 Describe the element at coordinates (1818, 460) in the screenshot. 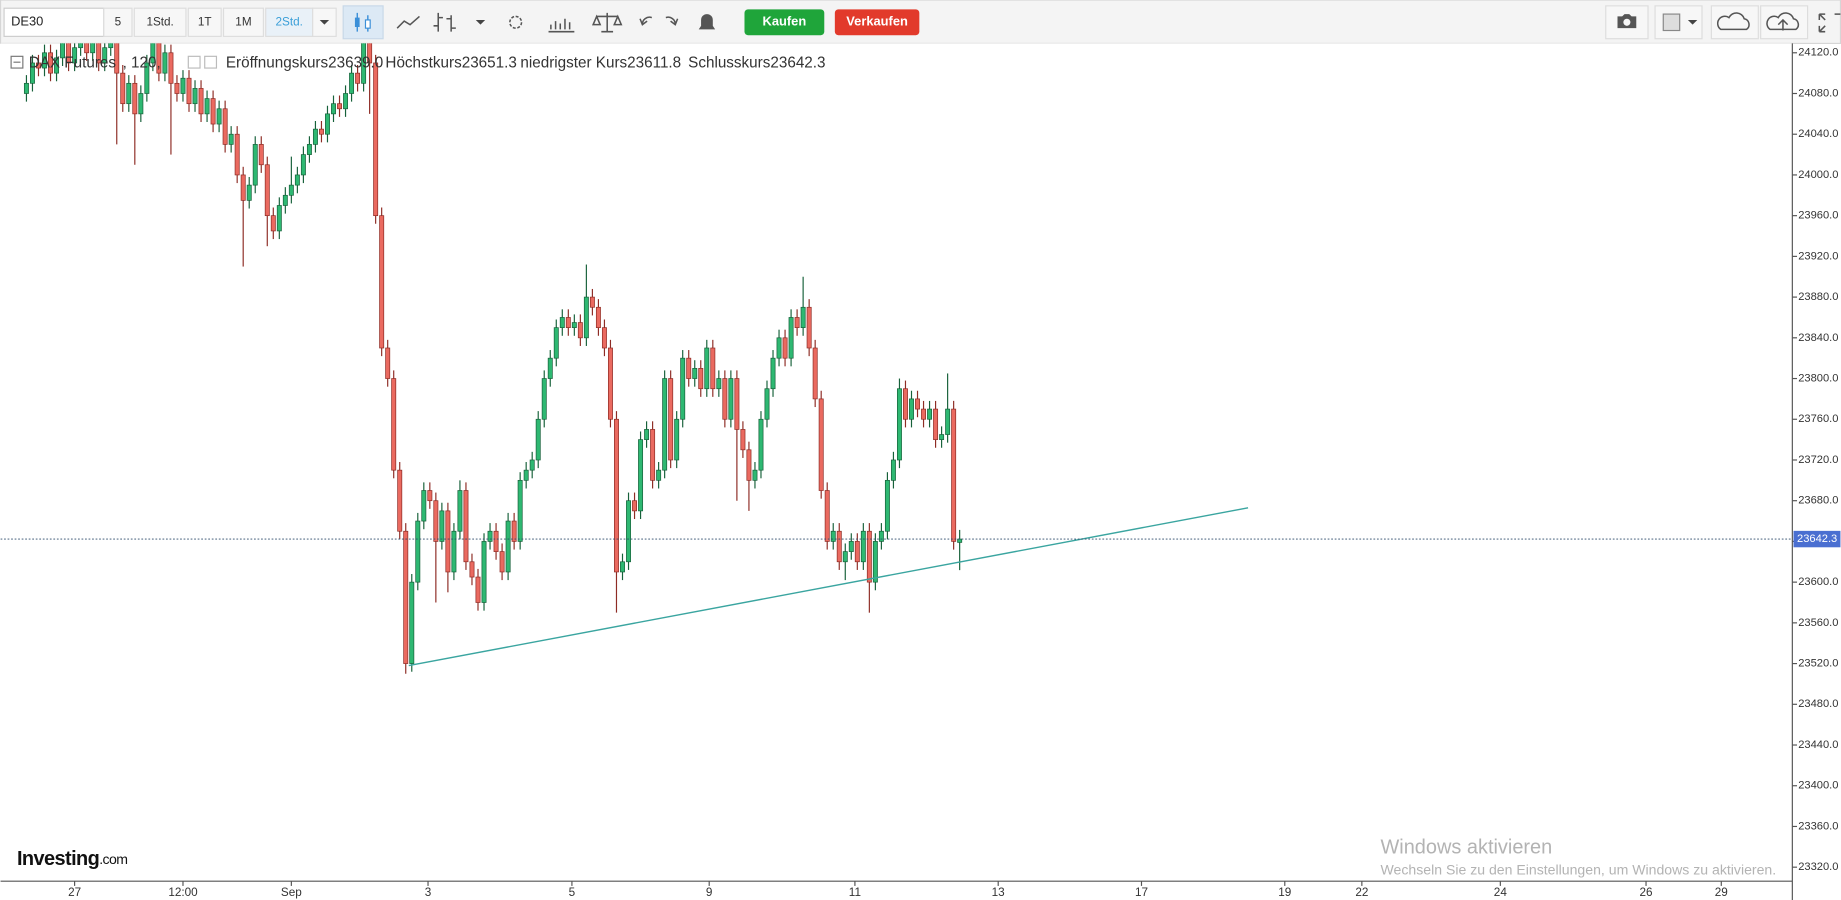

I see `y-tick-label: 23720.0` at that location.